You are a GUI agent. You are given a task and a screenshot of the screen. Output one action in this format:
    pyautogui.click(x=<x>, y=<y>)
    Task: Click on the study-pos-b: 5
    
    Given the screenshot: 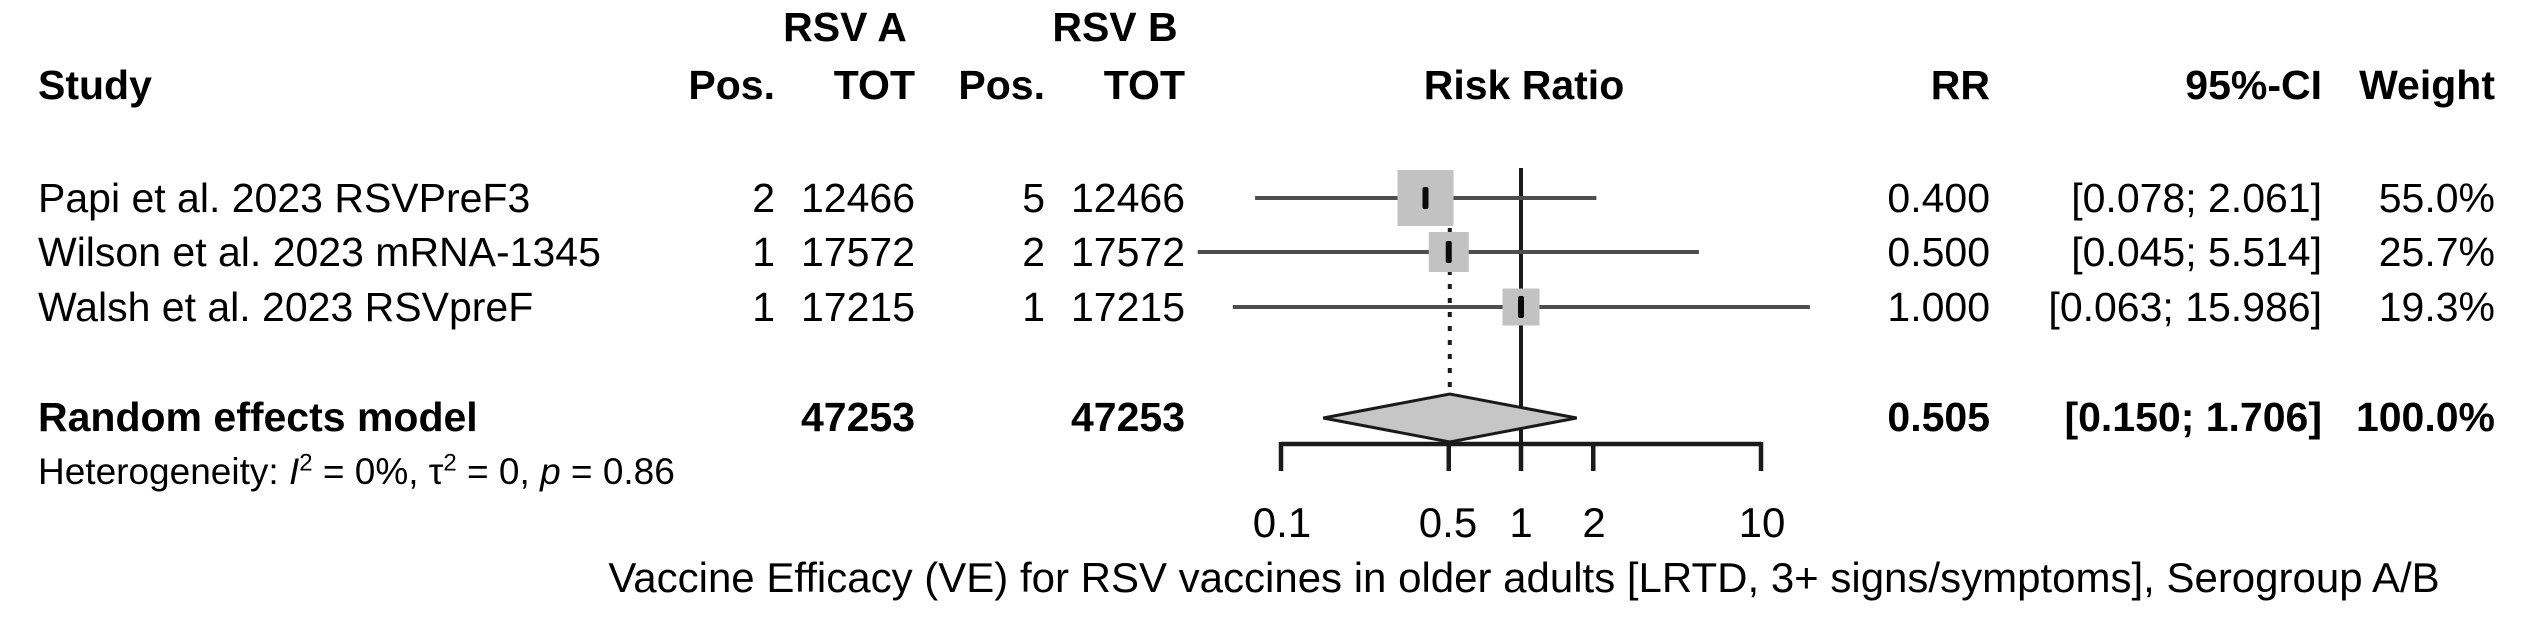 What is the action you would take?
    pyautogui.click(x=1033, y=198)
    